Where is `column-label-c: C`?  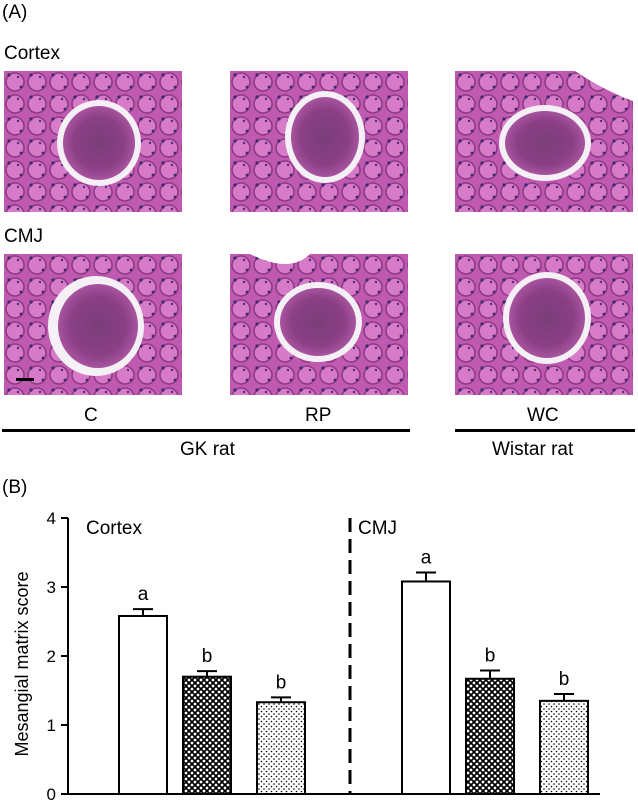 column-label-c: C is located at coordinates (91, 415).